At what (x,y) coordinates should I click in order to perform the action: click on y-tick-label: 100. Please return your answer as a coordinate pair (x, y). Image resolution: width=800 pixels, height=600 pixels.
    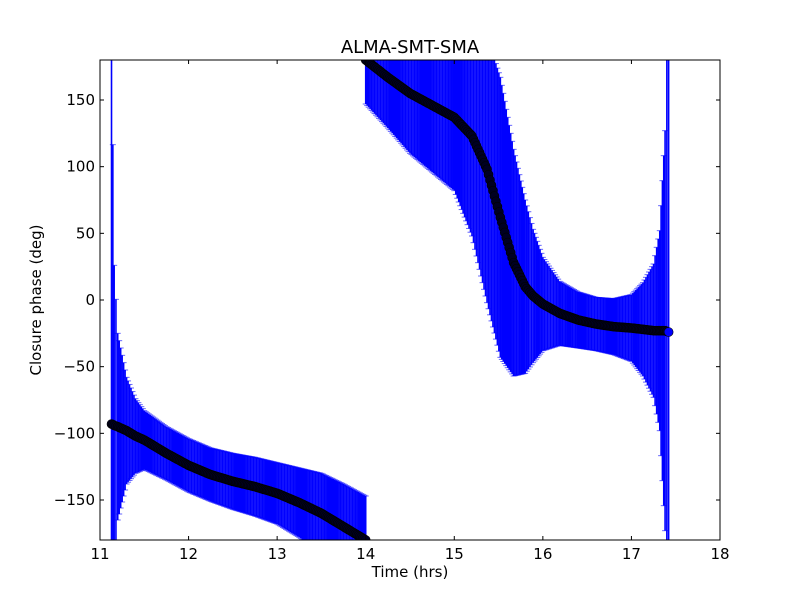
    Looking at the image, I should click on (80, 167).